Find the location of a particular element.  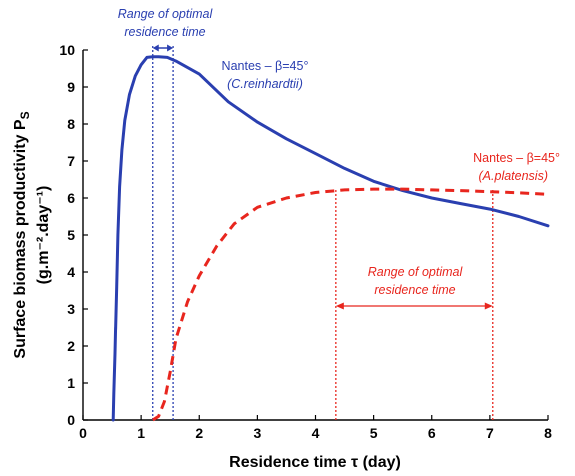

blue-series-label-line2: (C.reinhardtii) is located at coordinates (265, 84).